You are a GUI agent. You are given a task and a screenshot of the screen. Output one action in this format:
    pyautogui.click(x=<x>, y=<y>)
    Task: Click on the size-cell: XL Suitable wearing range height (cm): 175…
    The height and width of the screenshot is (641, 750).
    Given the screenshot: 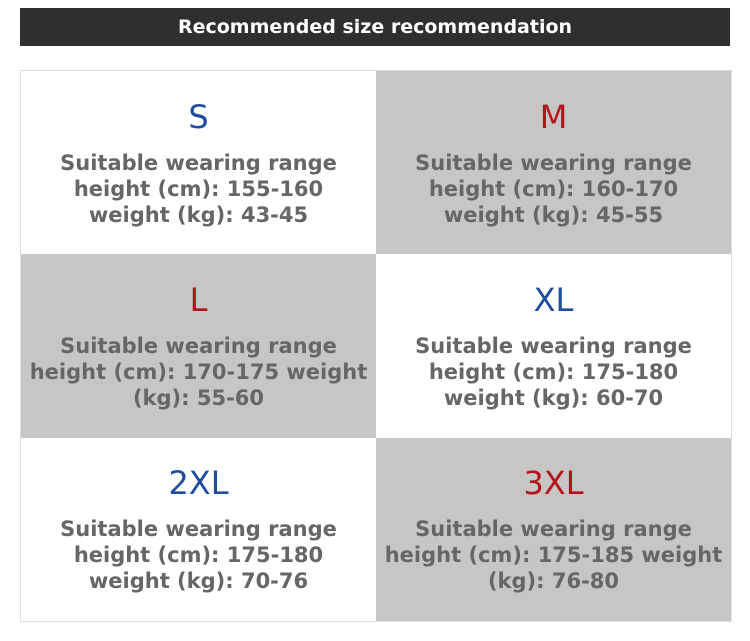 What is the action you would take?
    pyautogui.click(x=553, y=346)
    